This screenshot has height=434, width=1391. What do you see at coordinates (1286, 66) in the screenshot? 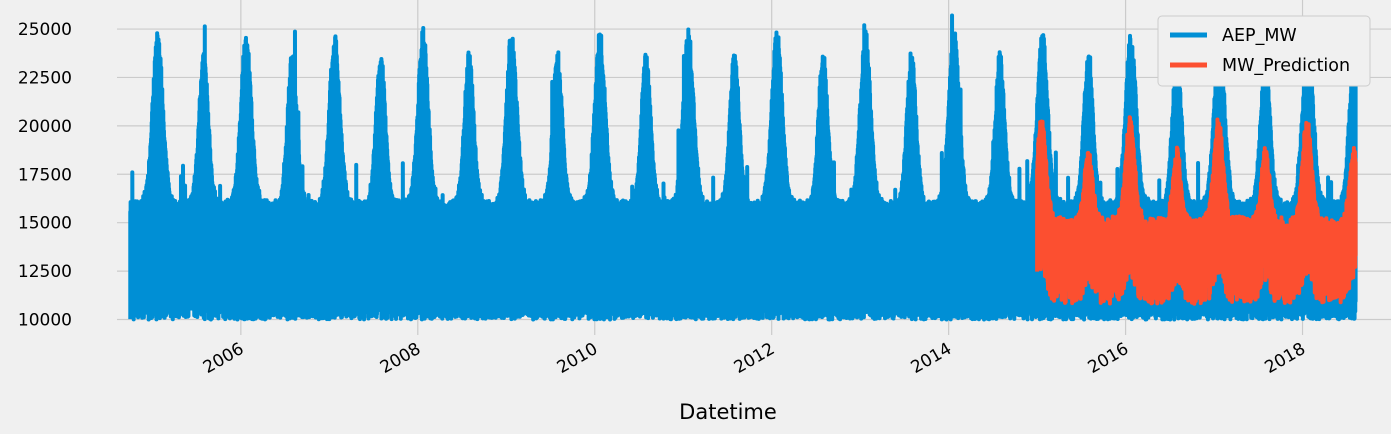
I see `legend-label-mw-prediction: MW_Prediction` at bounding box center [1286, 66].